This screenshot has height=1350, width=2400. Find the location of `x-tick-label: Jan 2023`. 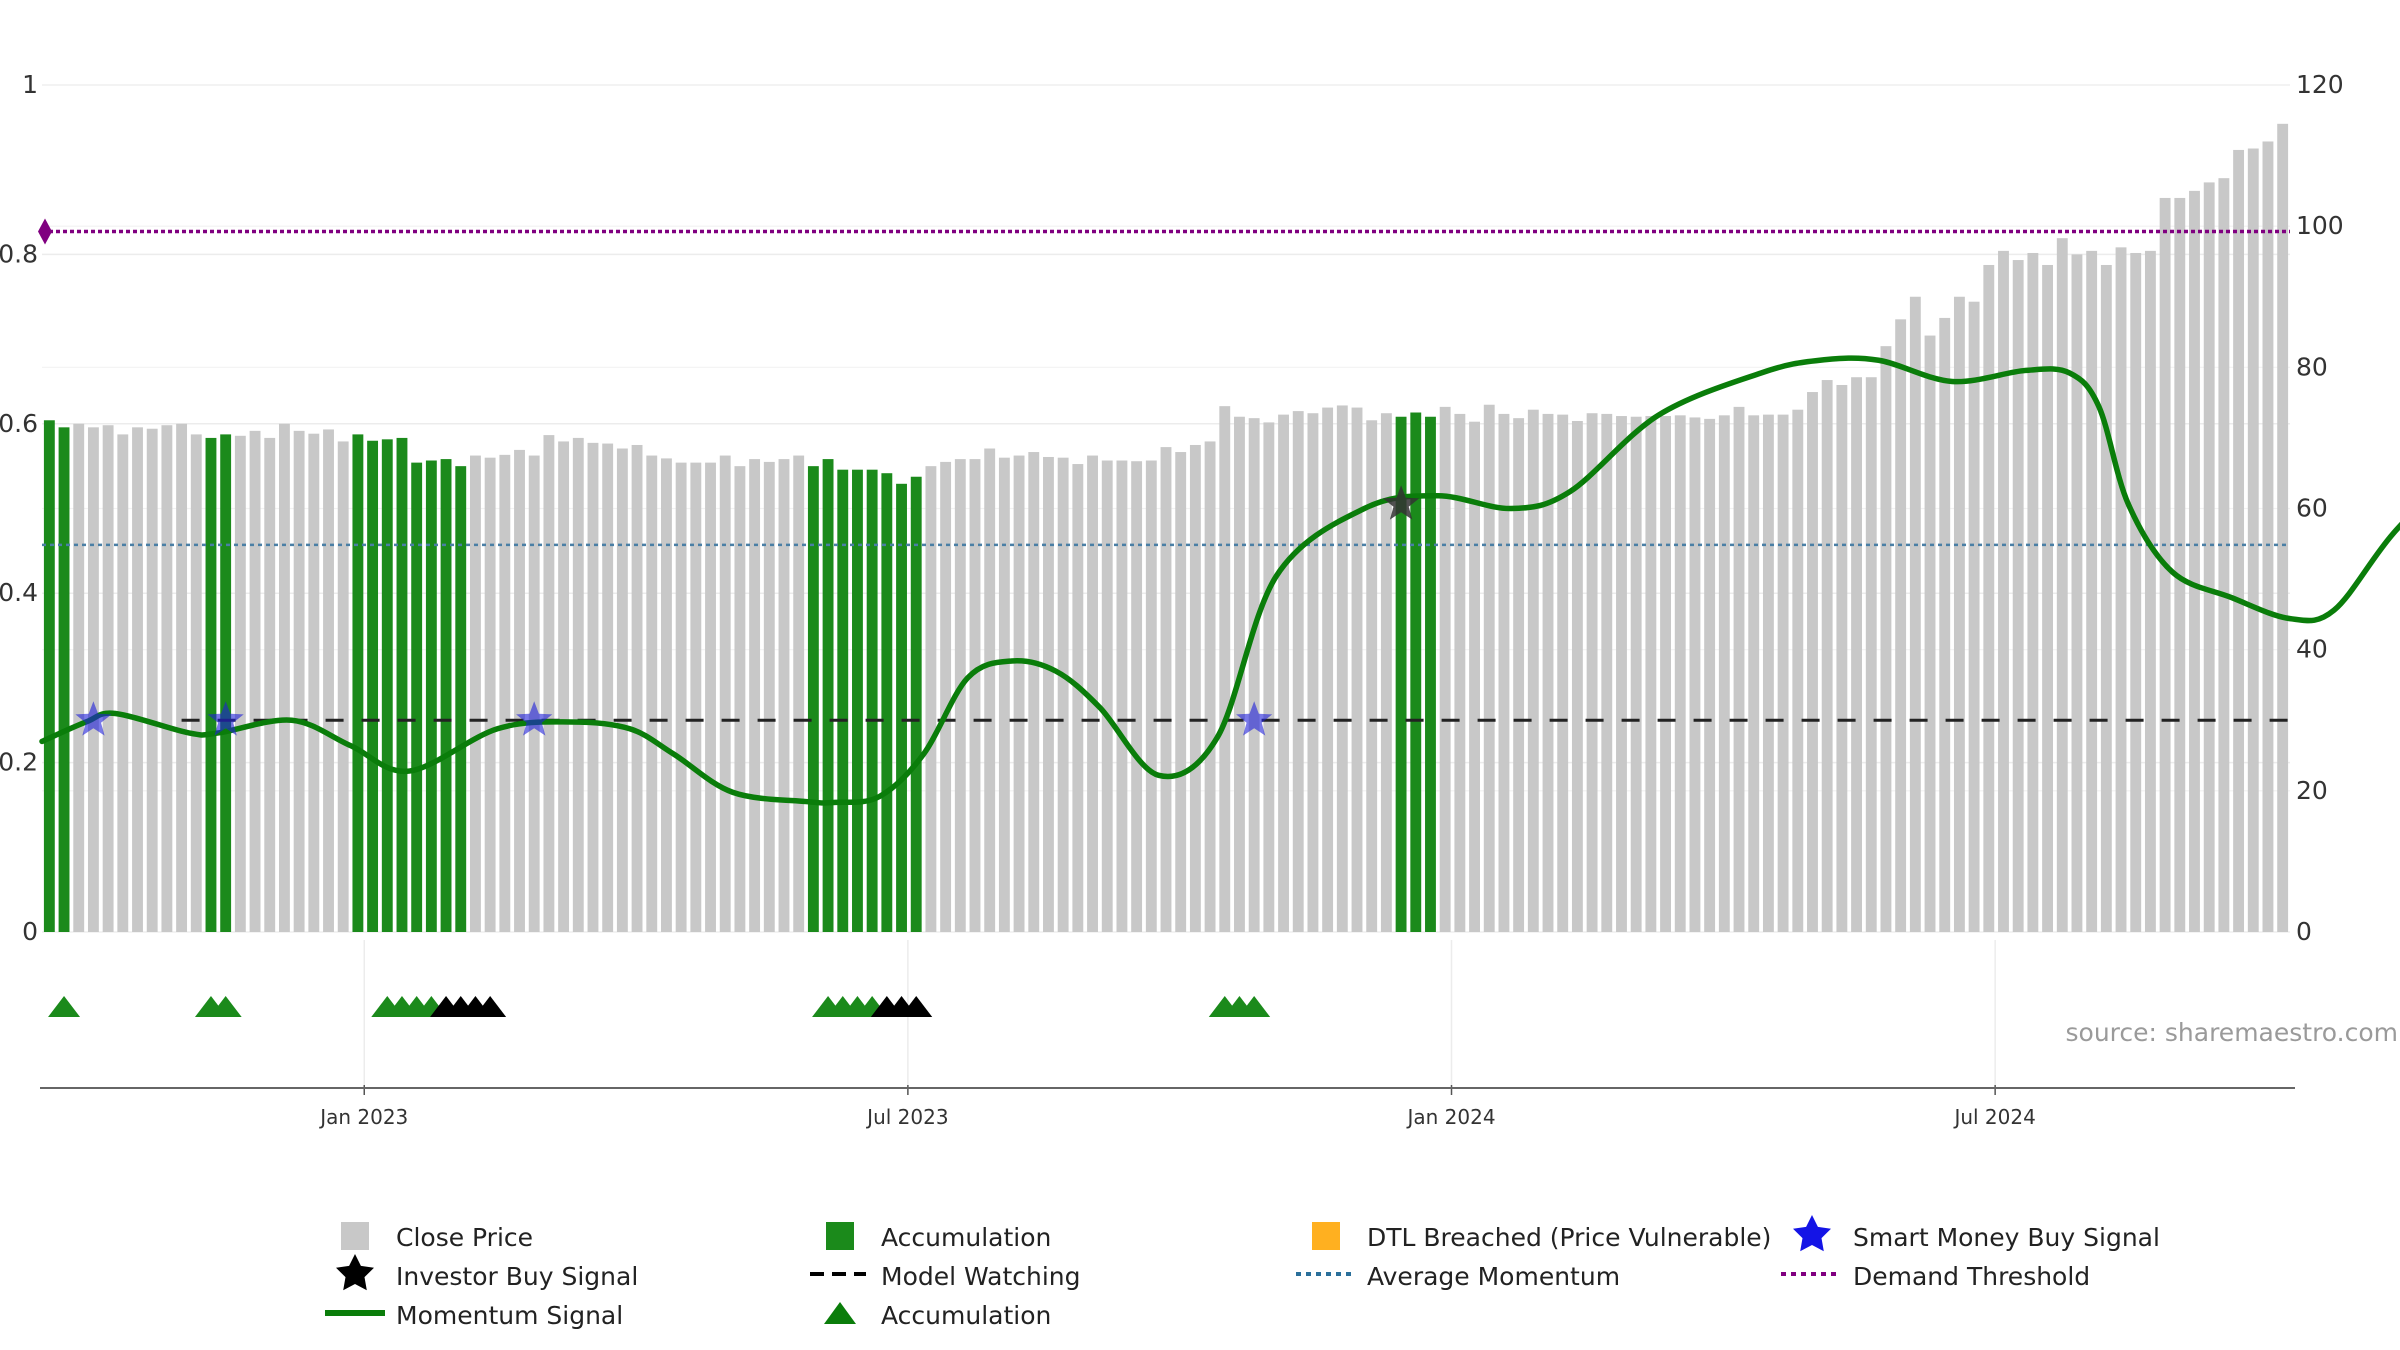

x-tick-label: Jan 2023 is located at coordinates (363, 1117).